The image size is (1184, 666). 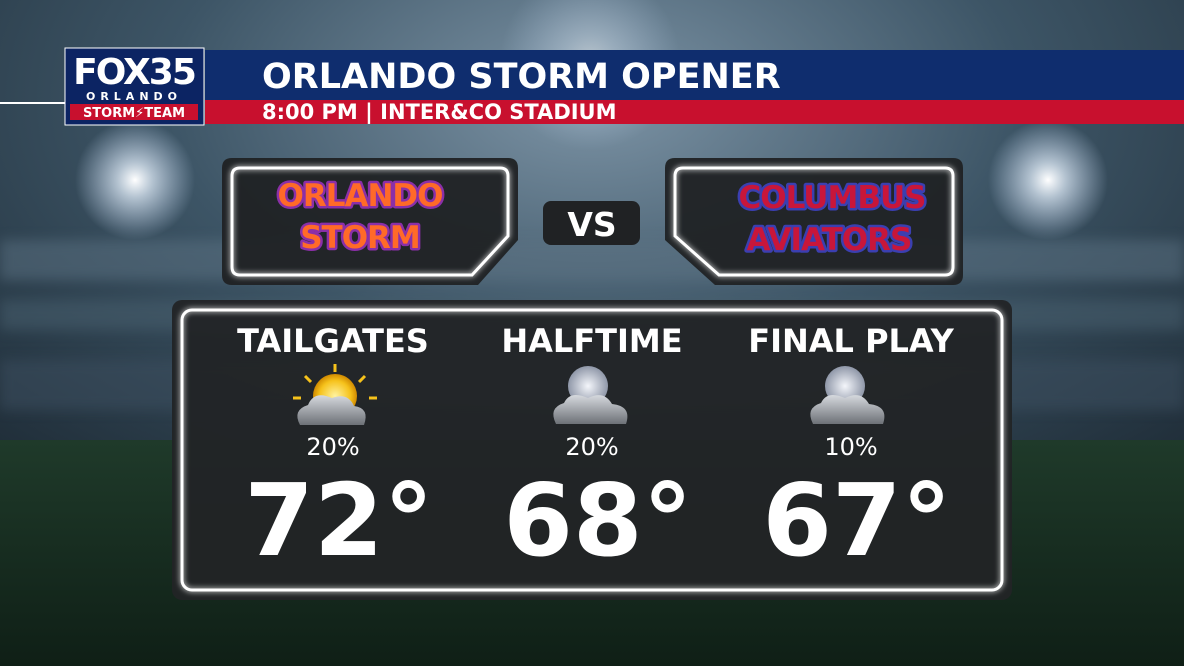 What do you see at coordinates (832, 198) in the screenshot?
I see `away-team: COLUMBUS` at bounding box center [832, 198].